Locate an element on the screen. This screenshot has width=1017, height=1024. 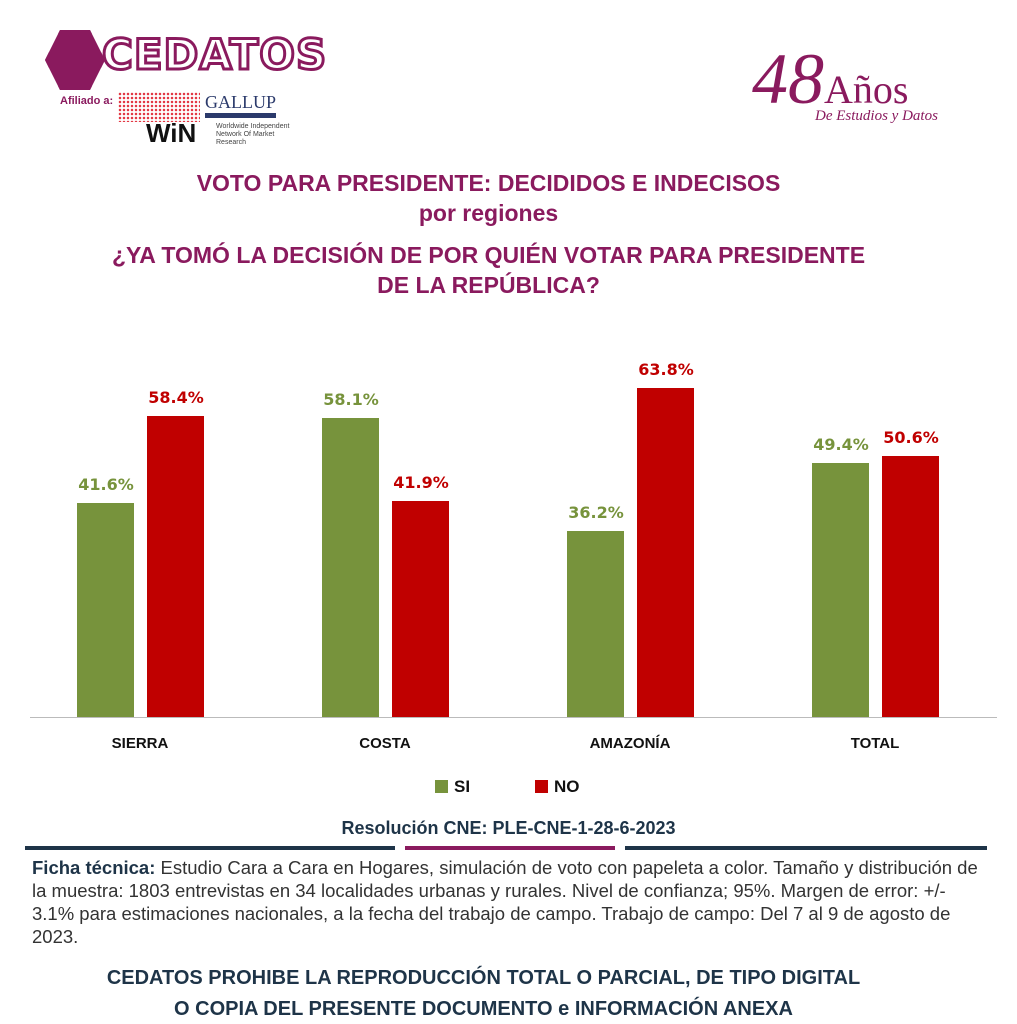
ficha-label: Ficha técnica: is located at coordinates (94, 867).